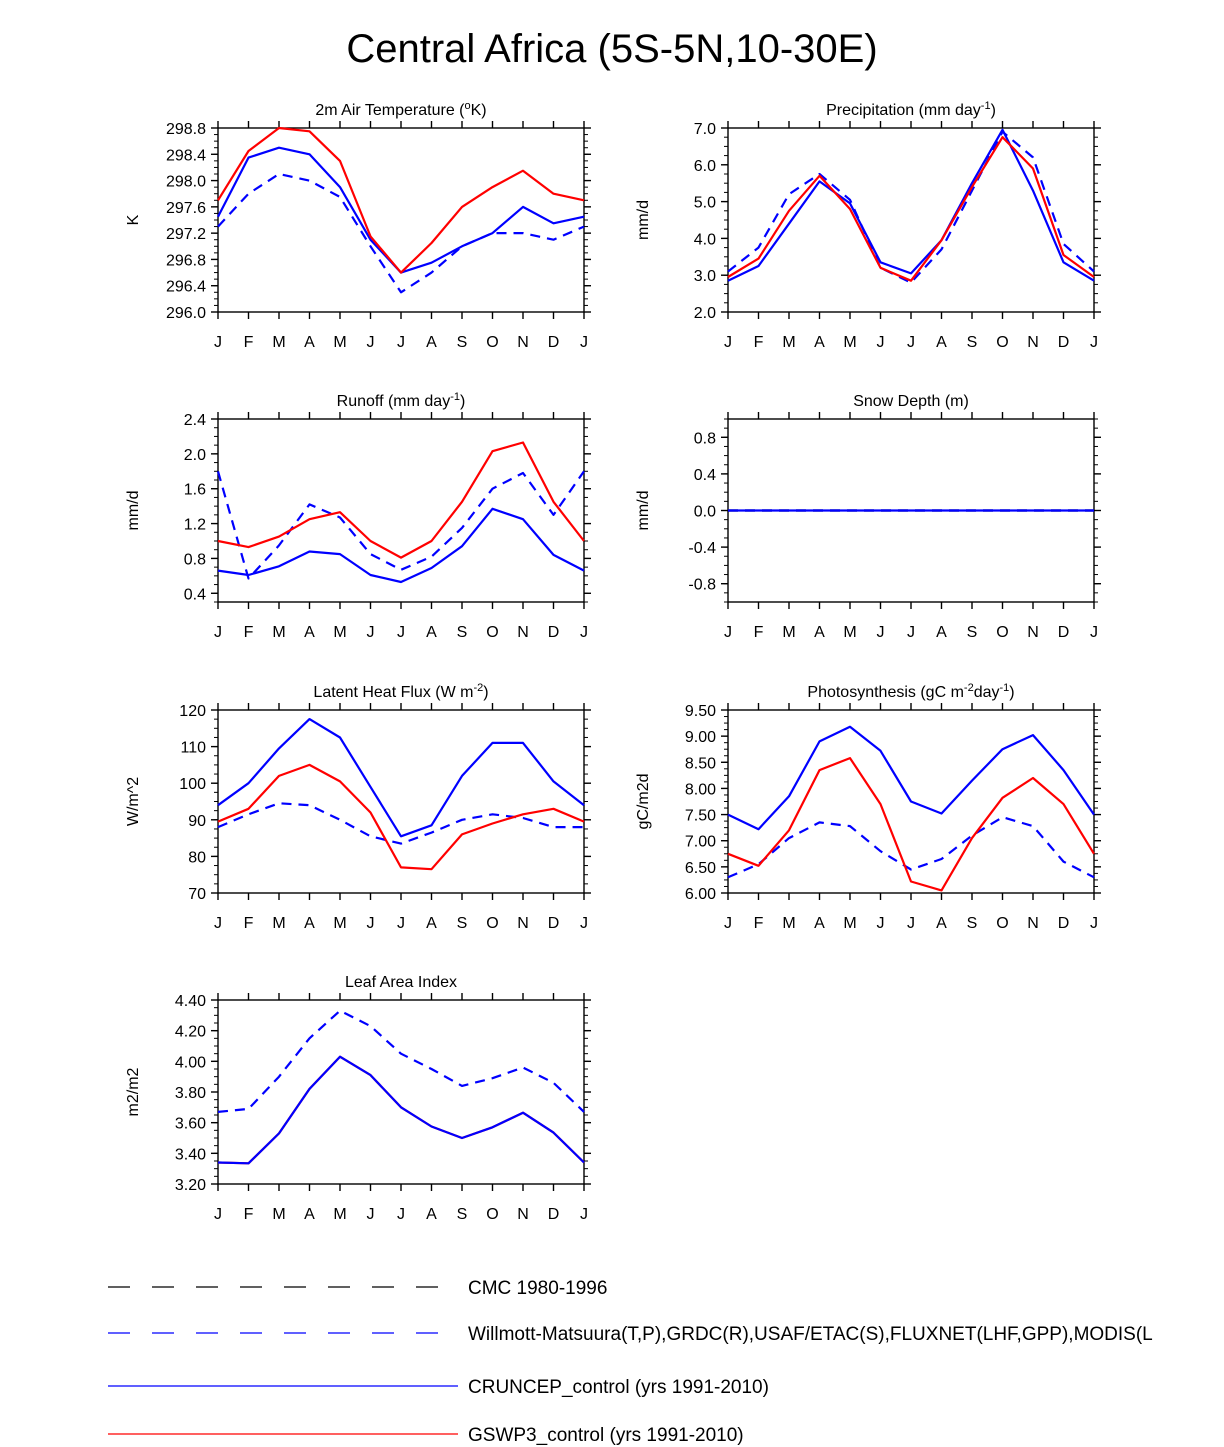 The height and width of the screenshot is (1447, 1224). I want to click on y-tick-label: 3.20, so click(190, 1185).